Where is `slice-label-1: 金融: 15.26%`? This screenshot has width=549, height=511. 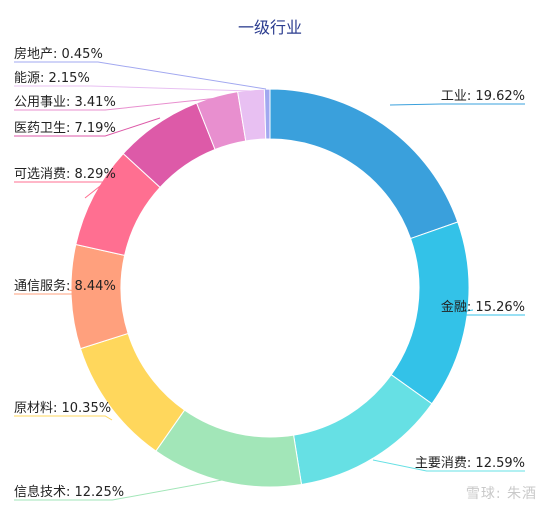
slice-label-1: 金融: 15.26% is located at coordinates (483, 307).